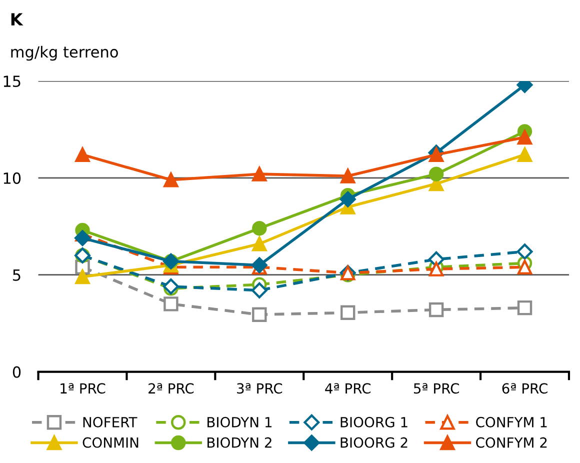 This screenshot has height=463, width=580. I want to click on y-tick-label: 15, so click(12, 82).